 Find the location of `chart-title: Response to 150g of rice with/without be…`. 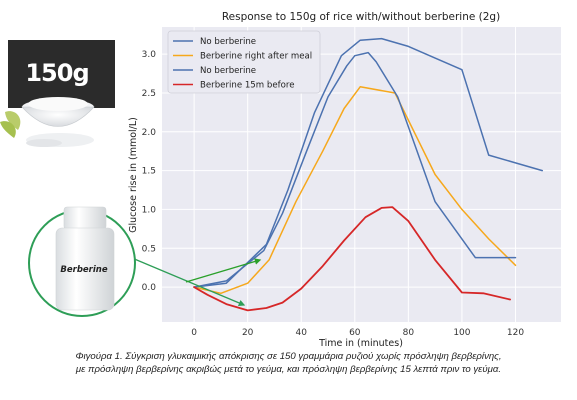

chart-title: Response to 150g of rice with/without be… is located at coordinates (361, 17).